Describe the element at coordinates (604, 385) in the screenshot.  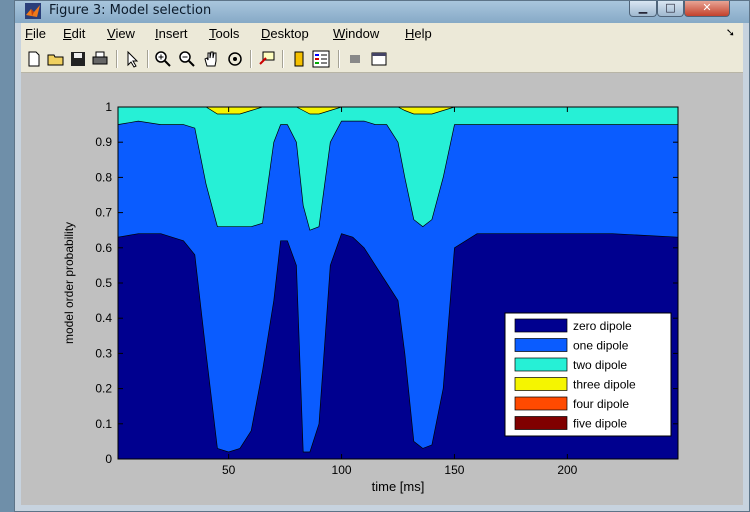
I see `legend-entry: three dipole` at that location.